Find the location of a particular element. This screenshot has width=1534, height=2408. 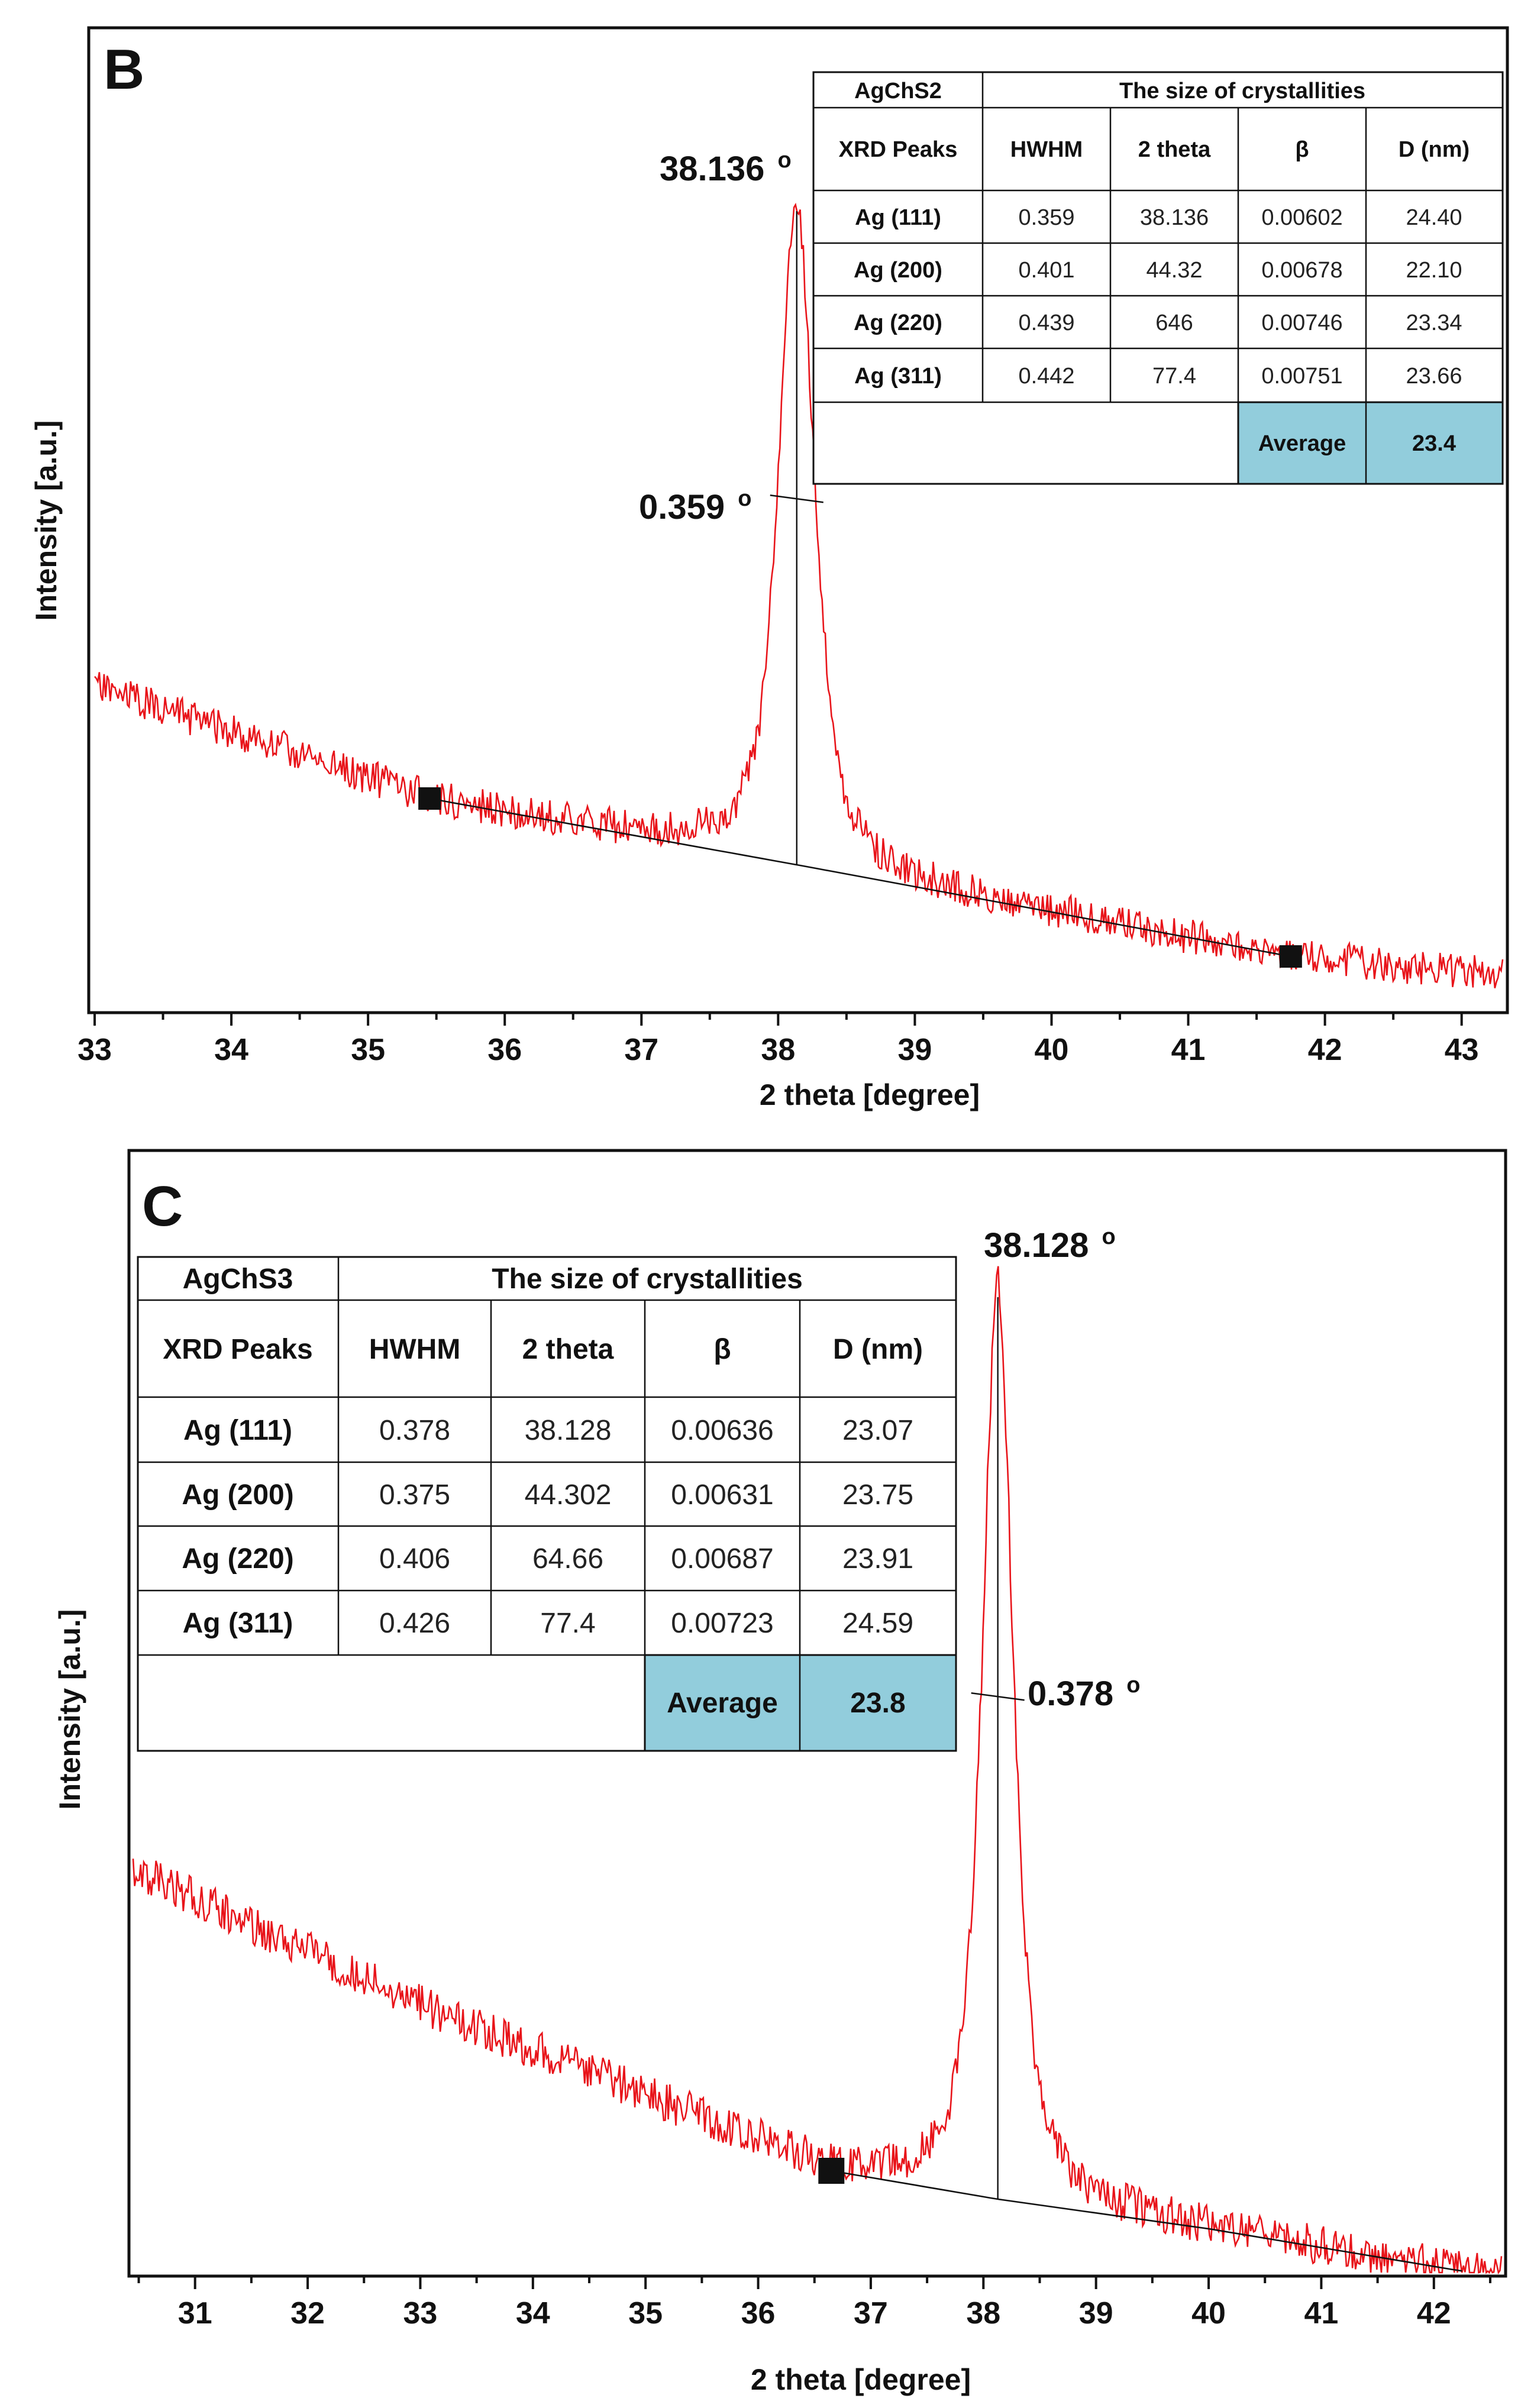

panel-b-table-row: Ag (200) 0.401 44.32 0.00678 22.10 is located at coordinates (1158, 270).